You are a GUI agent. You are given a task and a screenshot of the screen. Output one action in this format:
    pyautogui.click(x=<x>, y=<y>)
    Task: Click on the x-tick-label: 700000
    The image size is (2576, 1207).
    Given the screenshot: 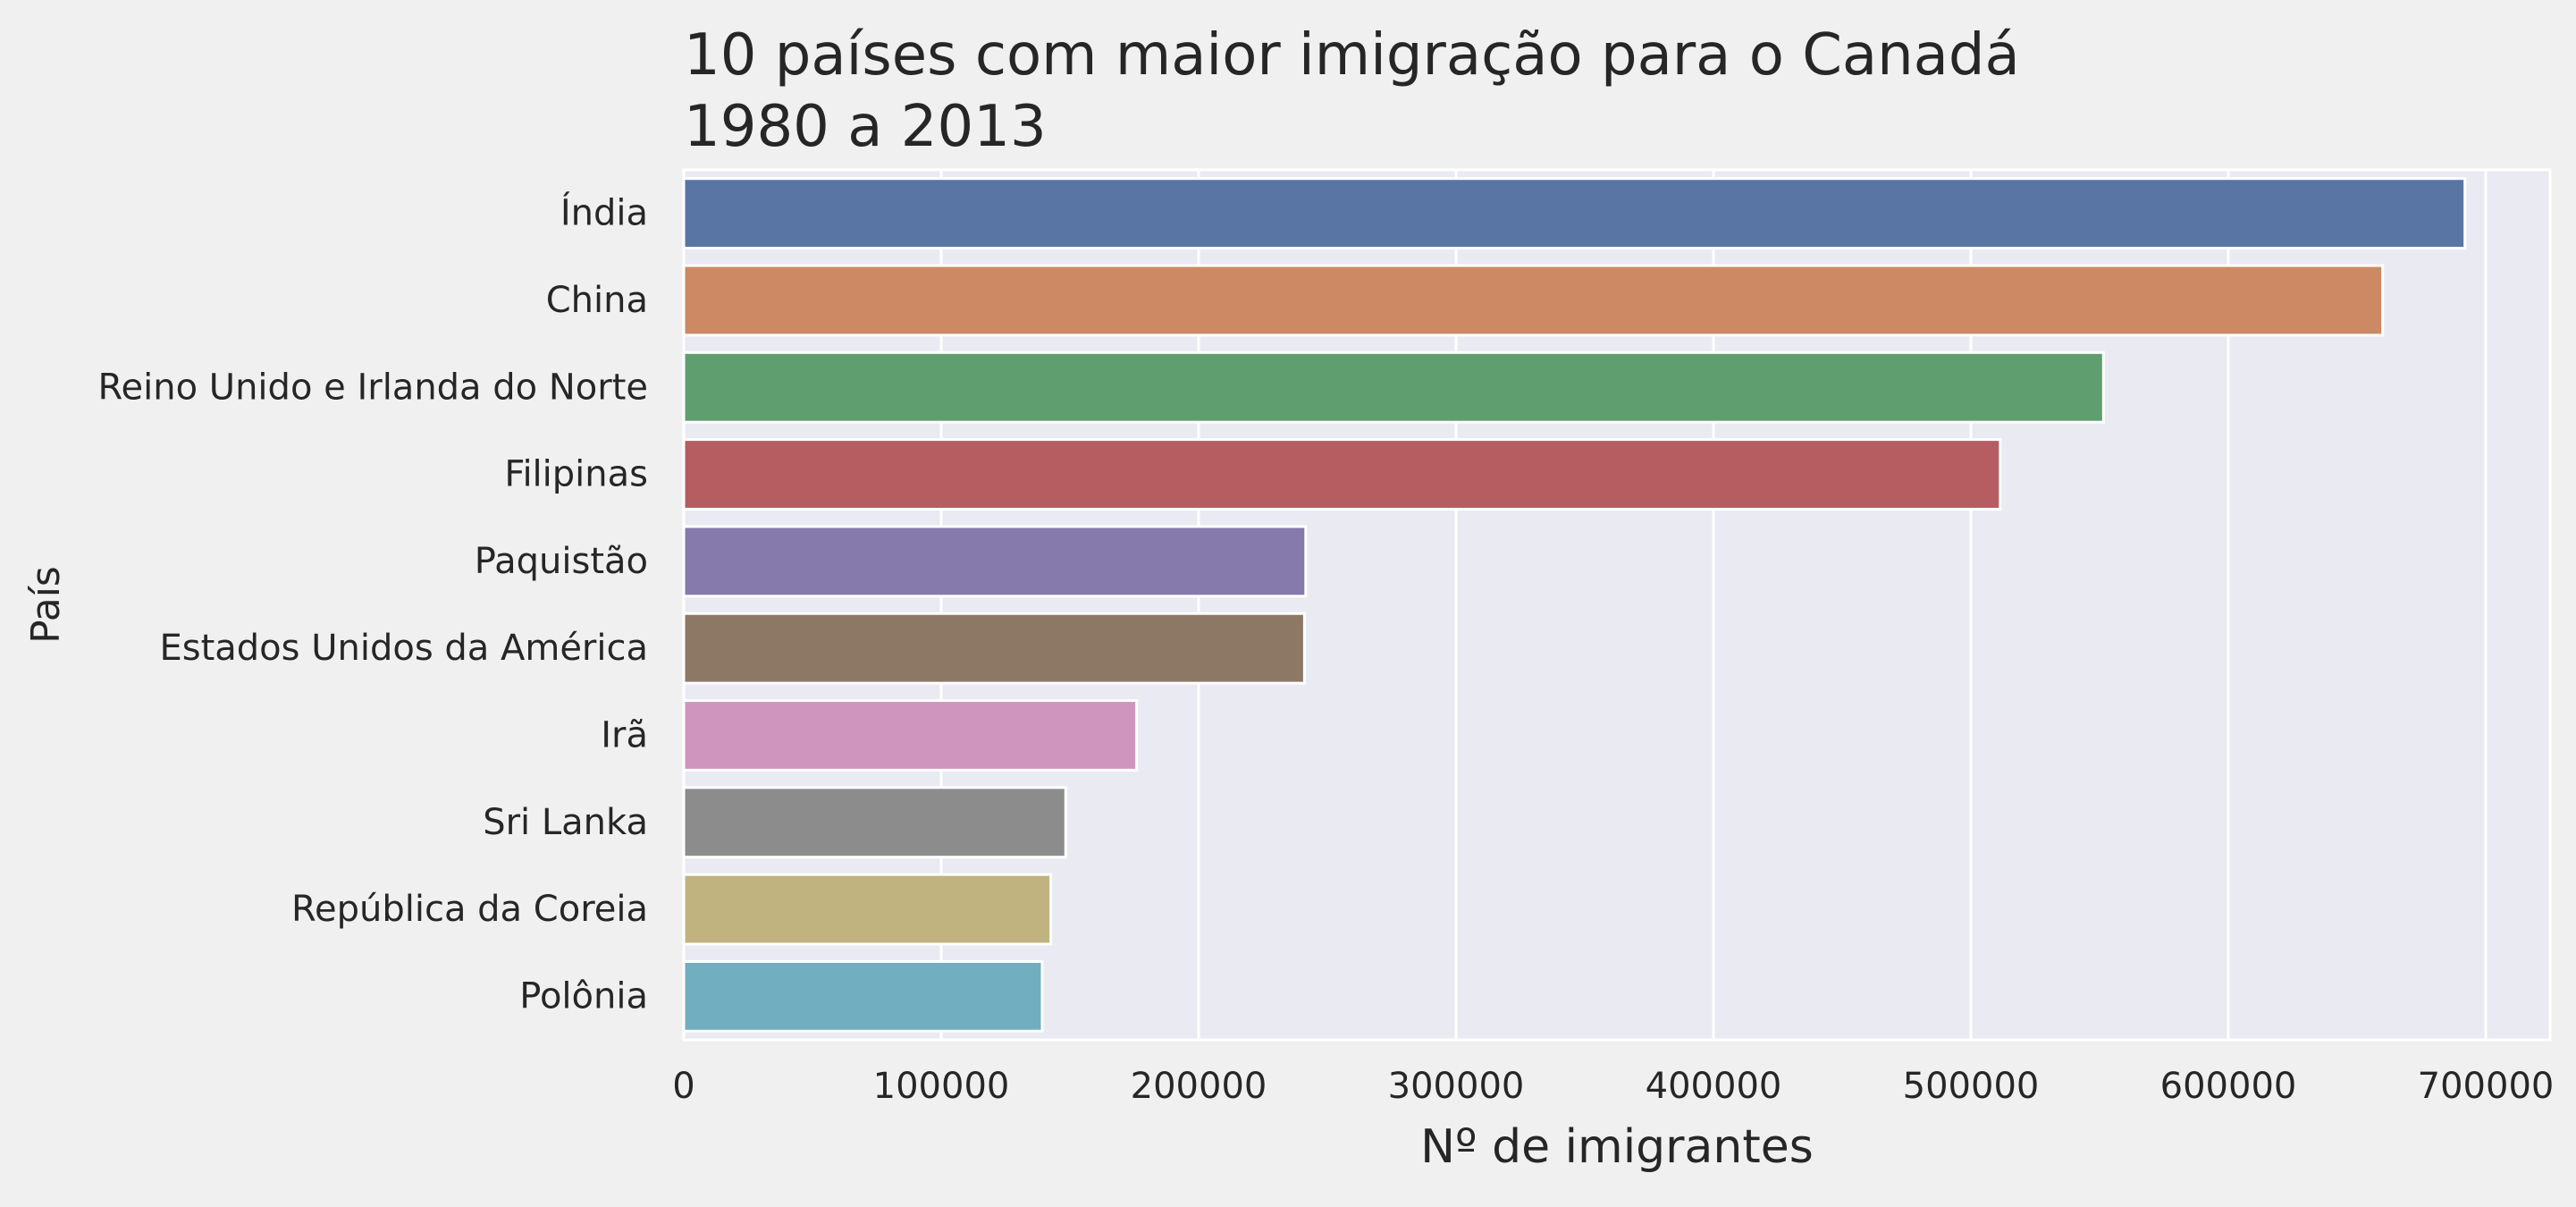 What is the action you would take?
    pyautogui.click(x=2487, y=1086)
    